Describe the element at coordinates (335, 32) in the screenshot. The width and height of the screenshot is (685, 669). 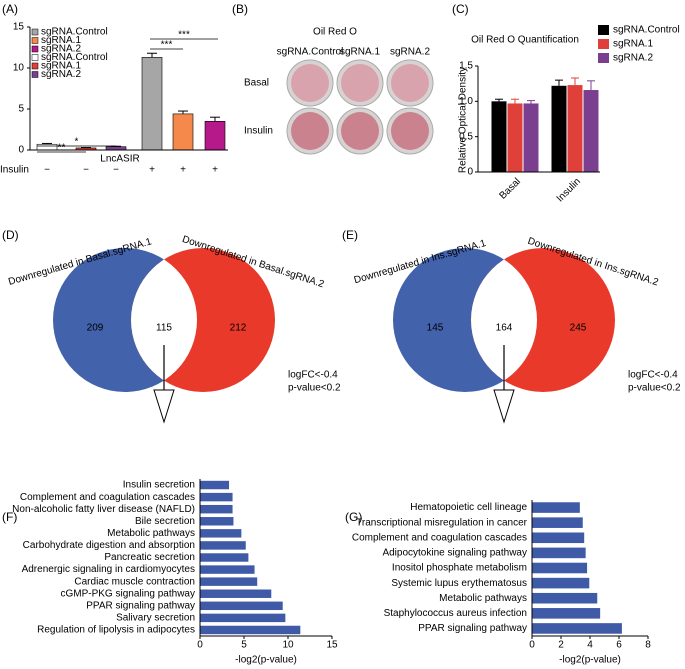
I see `image-title: Oil Red O` at that location.